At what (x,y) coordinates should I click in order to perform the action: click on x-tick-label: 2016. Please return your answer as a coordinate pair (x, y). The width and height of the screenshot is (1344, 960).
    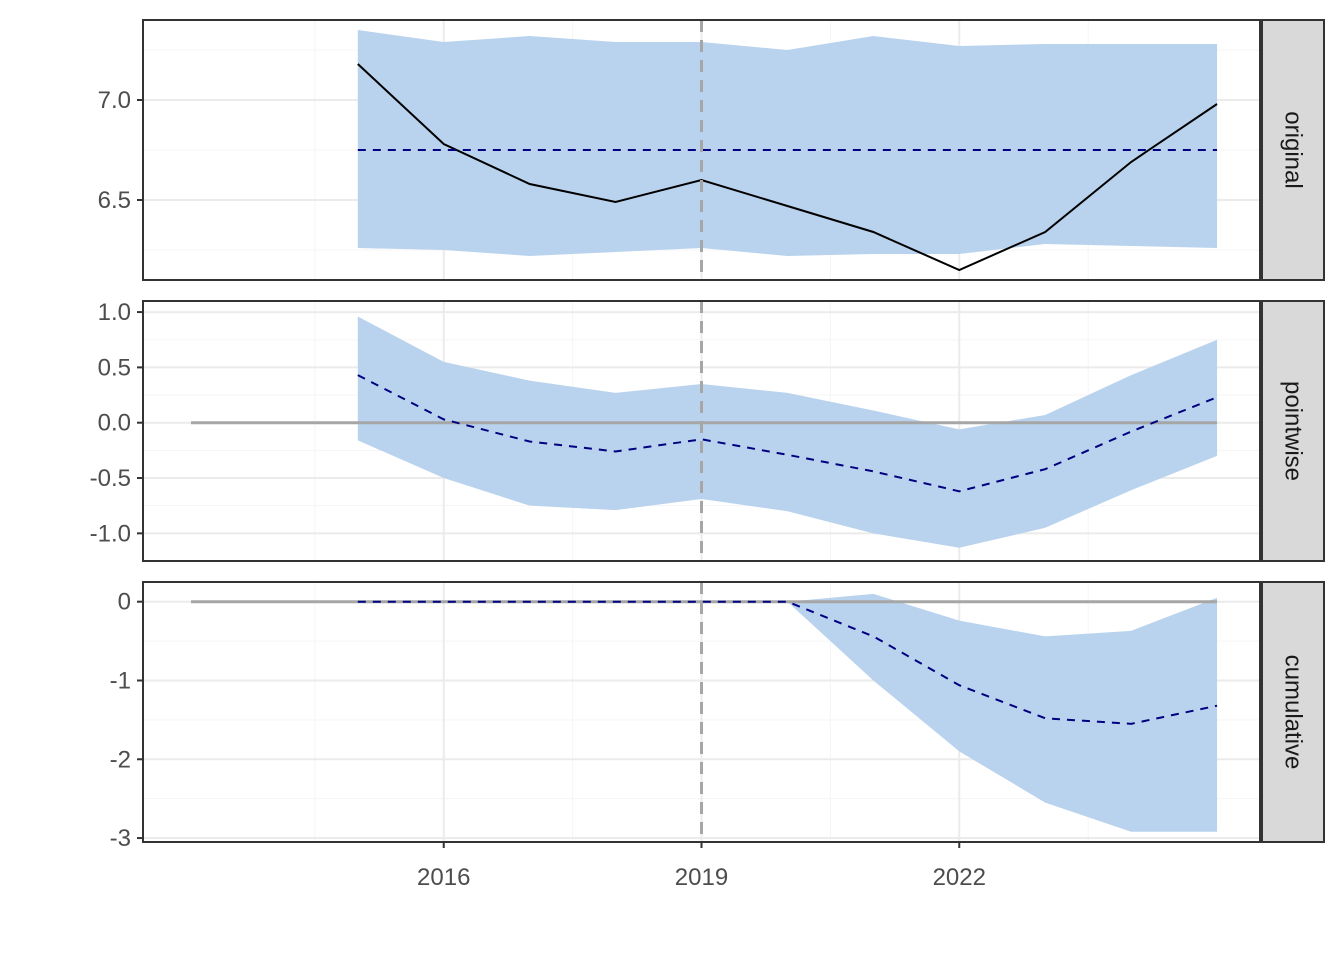
    Looking at the image, I should click on (443, 877).